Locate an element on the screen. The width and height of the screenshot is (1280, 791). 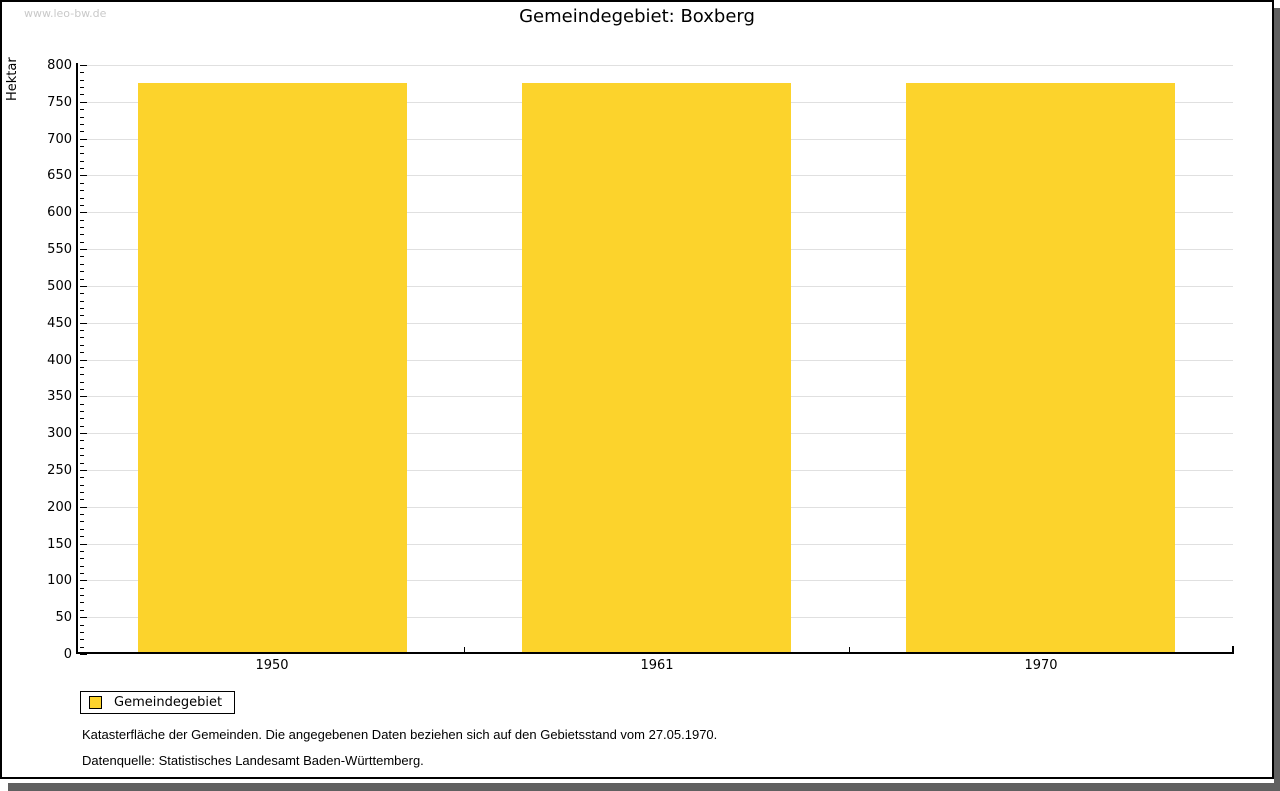
y-tick-label: 200 is located at coordinates (59, 507).